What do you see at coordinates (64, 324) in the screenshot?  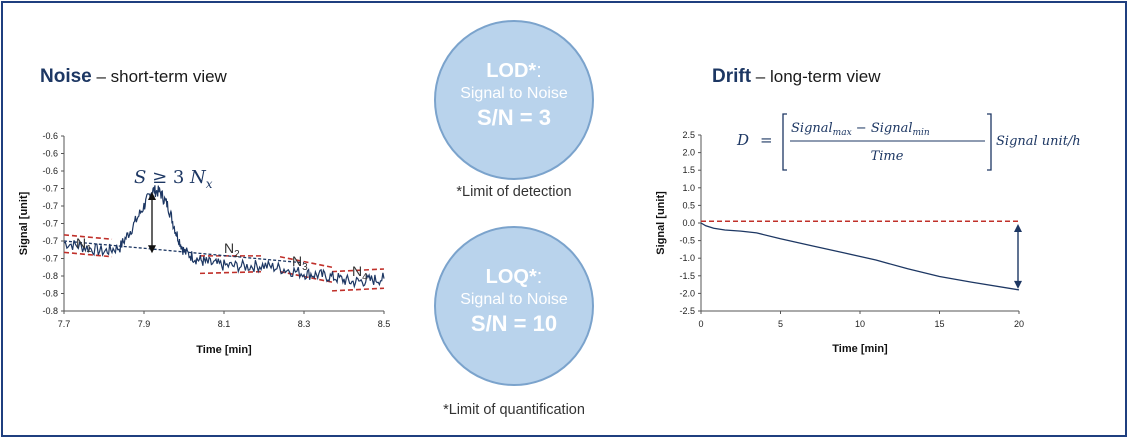 I see `noise-x-tick-label: 7.7` at bounding box center [64, 324].